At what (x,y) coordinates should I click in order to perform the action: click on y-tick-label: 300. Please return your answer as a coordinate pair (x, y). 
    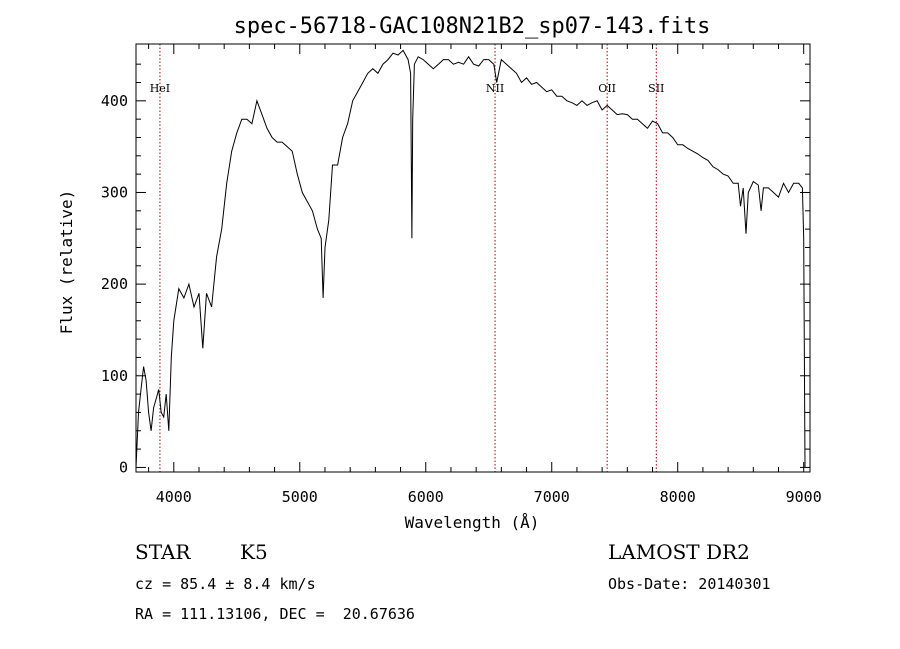
    Looking at the image, I should click on (114, 192).